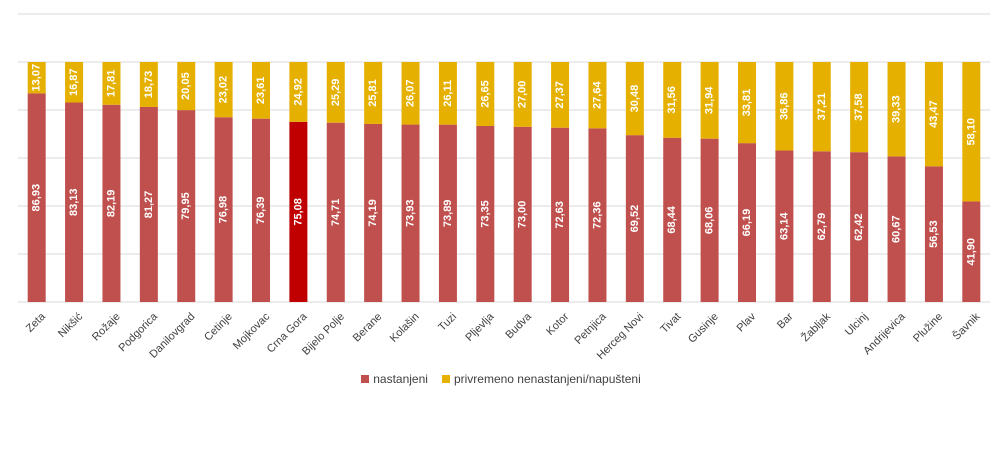 The width and height of the screenshot is (1002, 468). Describe the element at coordinates (857, 325) in the screenshot. I see `category-label: Ulcinj` at that location.